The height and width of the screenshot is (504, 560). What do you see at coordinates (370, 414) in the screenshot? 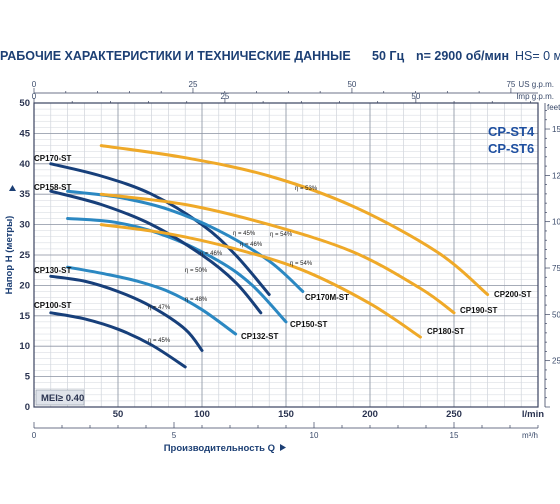
I see `x-tick-label: 200` at bounding box center [370, 414].